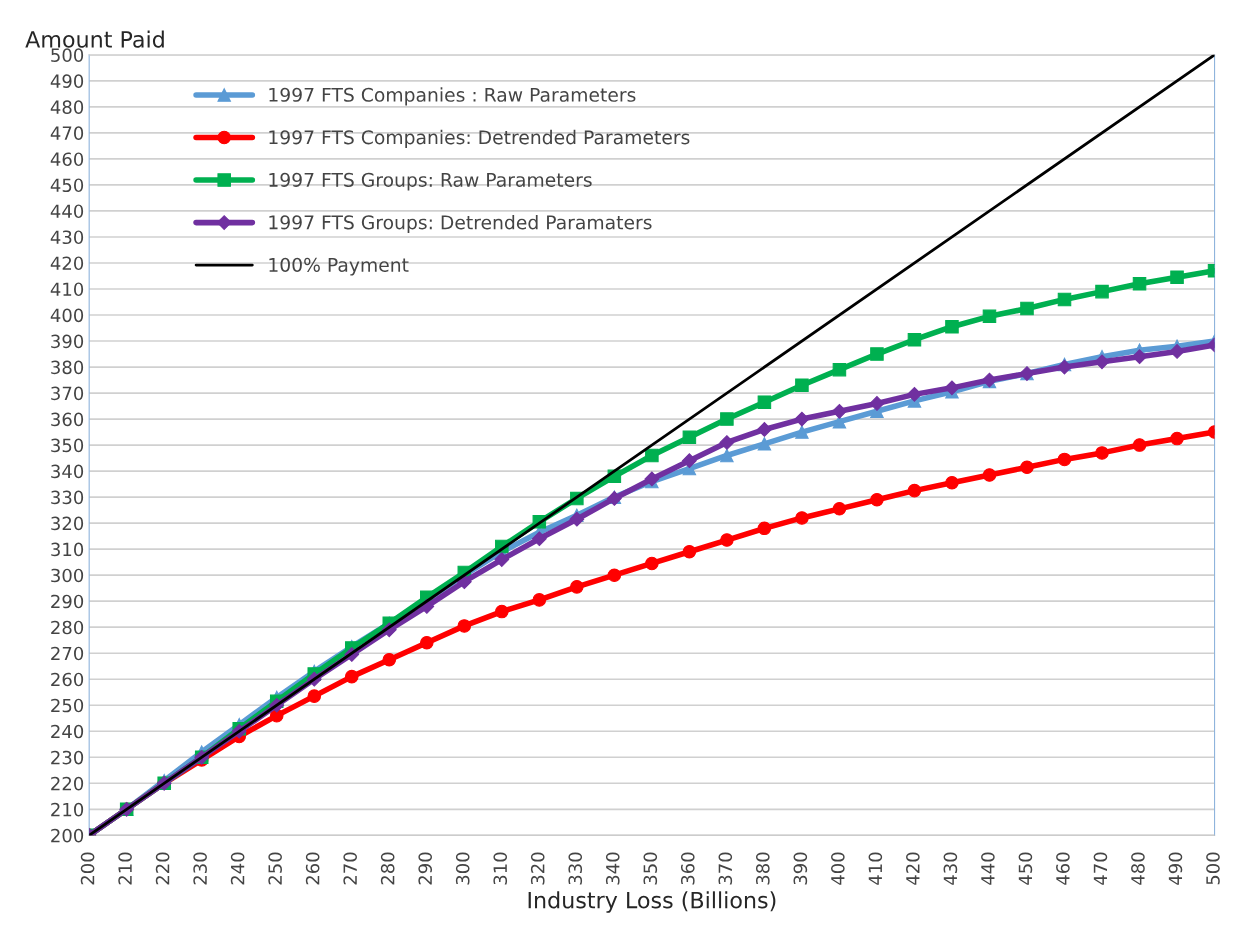  What do you see at coordinates (67, 289) in the screenshot?
I see `y-tick-label: 410` at bounding box center [67, 289].